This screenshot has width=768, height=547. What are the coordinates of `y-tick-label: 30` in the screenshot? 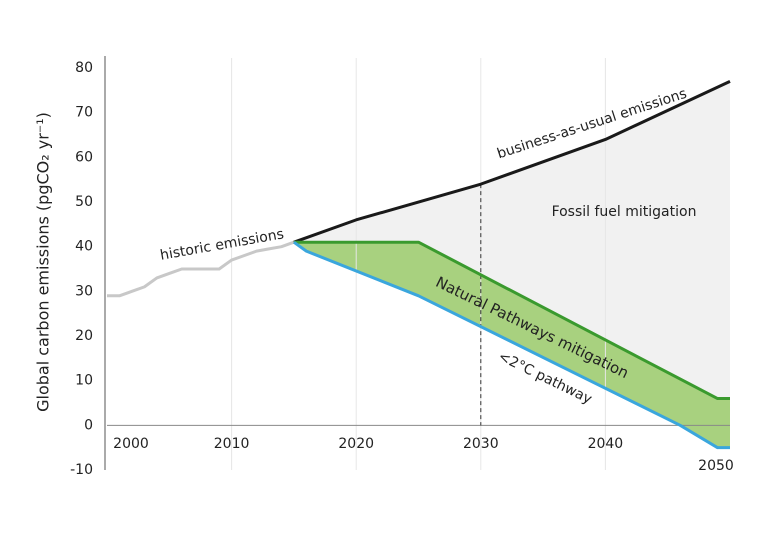 It's located at (84, 291).